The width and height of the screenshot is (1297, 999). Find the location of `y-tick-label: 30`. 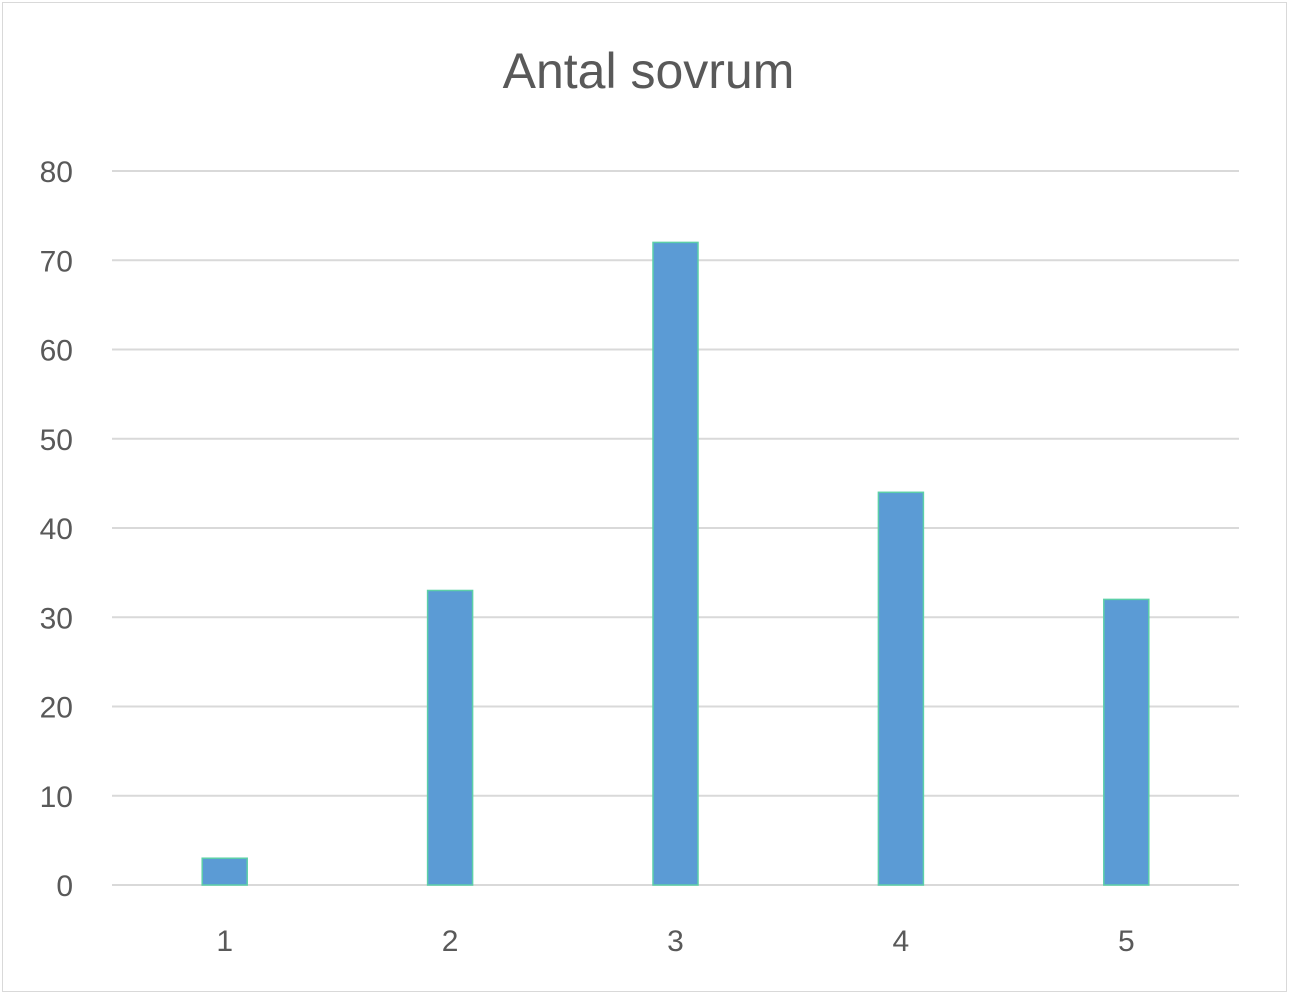

y-tick-label: 30 is located at coordinates (56, 618).